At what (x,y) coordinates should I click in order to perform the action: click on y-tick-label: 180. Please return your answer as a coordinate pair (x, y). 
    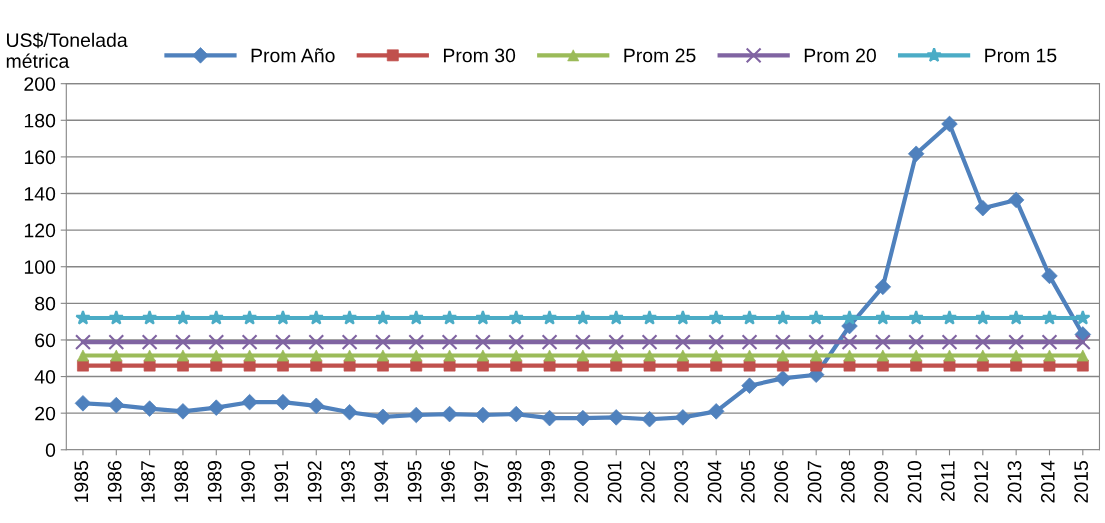
    Looking at the image, I should click on (40, 120).